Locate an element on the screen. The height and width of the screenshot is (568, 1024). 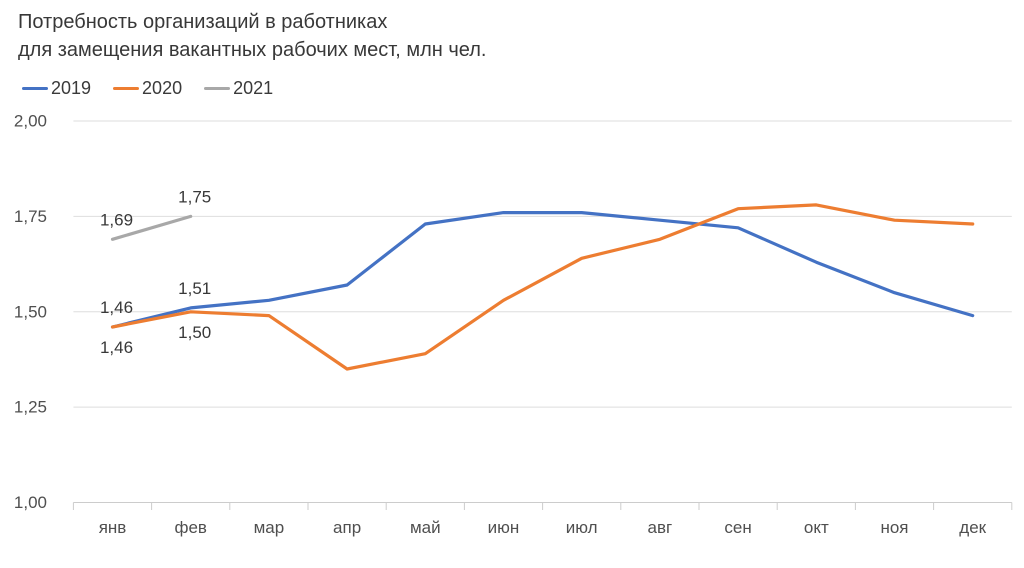
legend: 2019 2020 2021 is located at coordinates (147, 88).